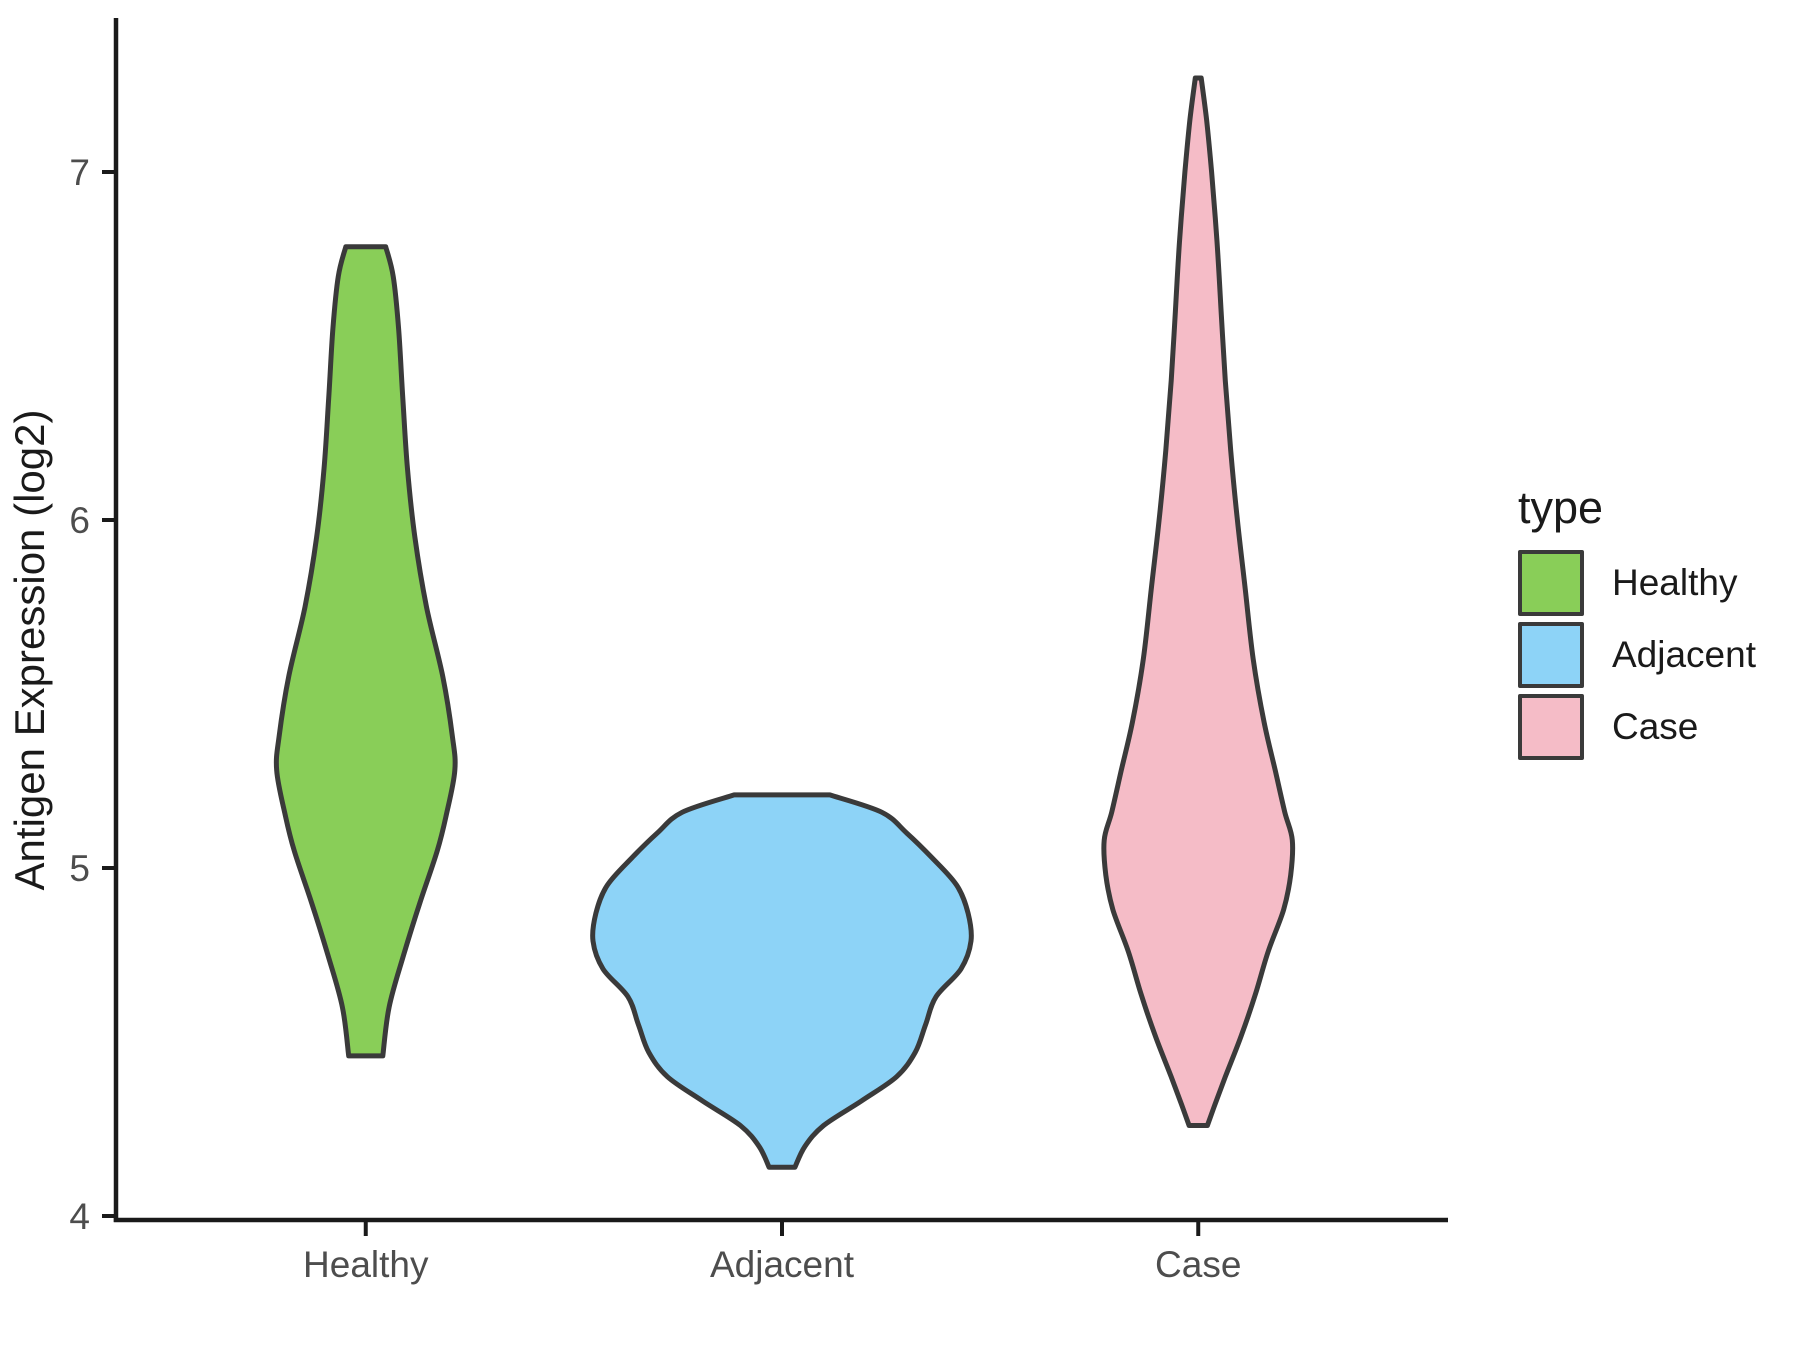 This screenshot has width=1800, height=1350. I want to click on x-tick-label-case: Case, so click(1198, 1264).